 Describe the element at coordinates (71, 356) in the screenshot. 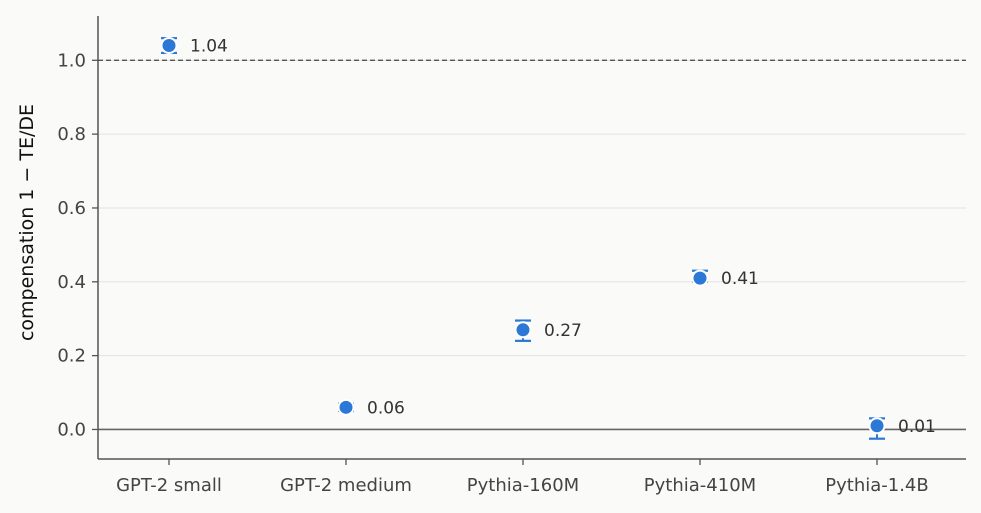

I see `y-tick-label-1: 0.2` at that location.